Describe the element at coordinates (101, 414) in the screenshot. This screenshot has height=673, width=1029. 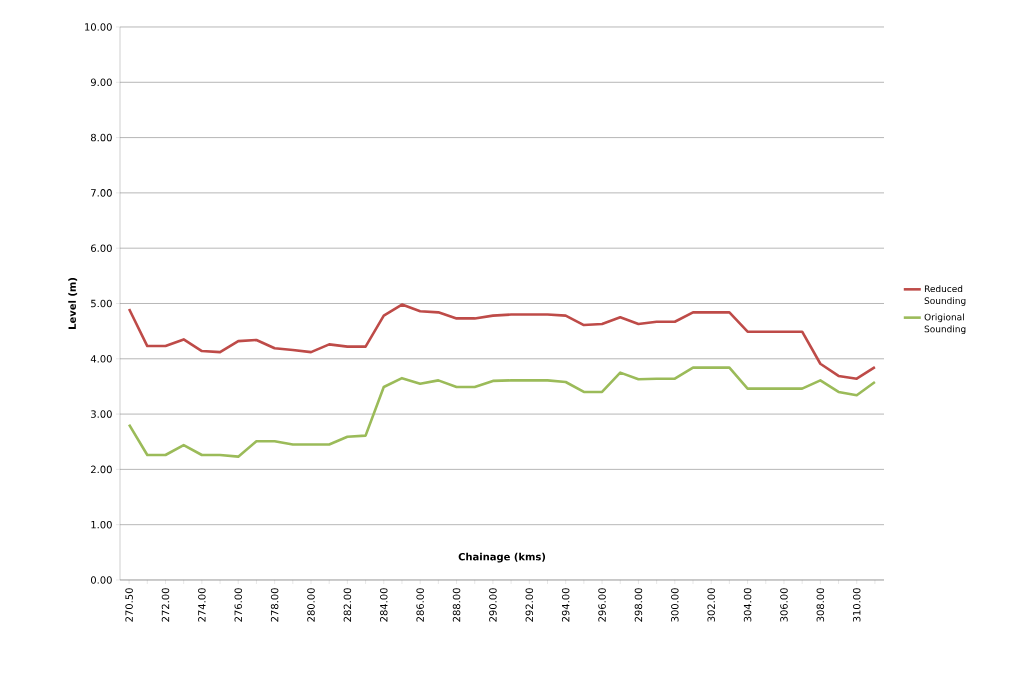
I see `y-tick-label: 3.00` at that location.